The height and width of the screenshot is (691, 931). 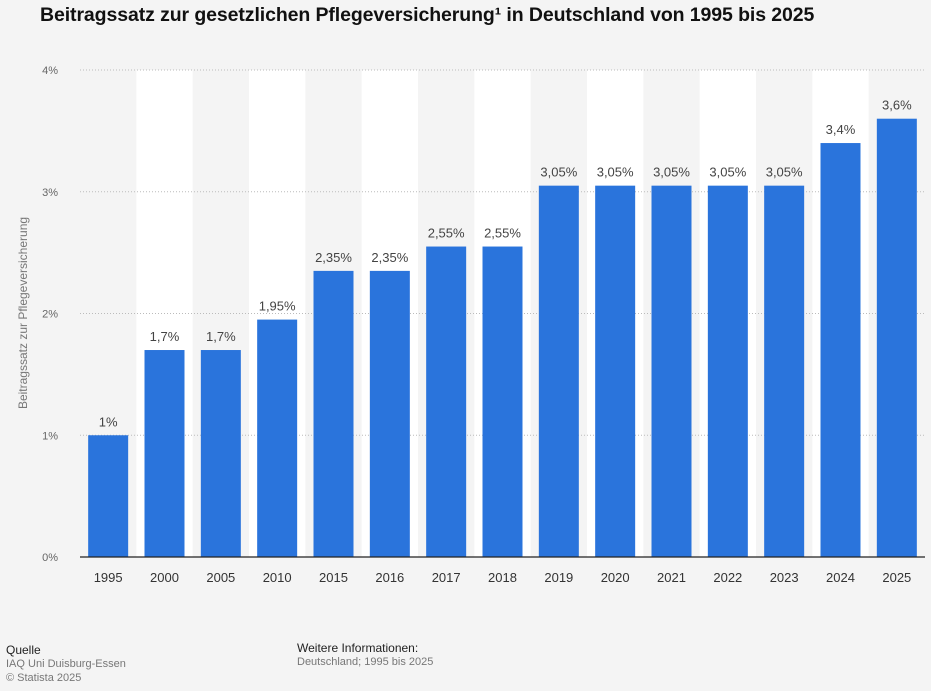 I want to click on x-tick-label: 2019, so click(x=558, y=577).